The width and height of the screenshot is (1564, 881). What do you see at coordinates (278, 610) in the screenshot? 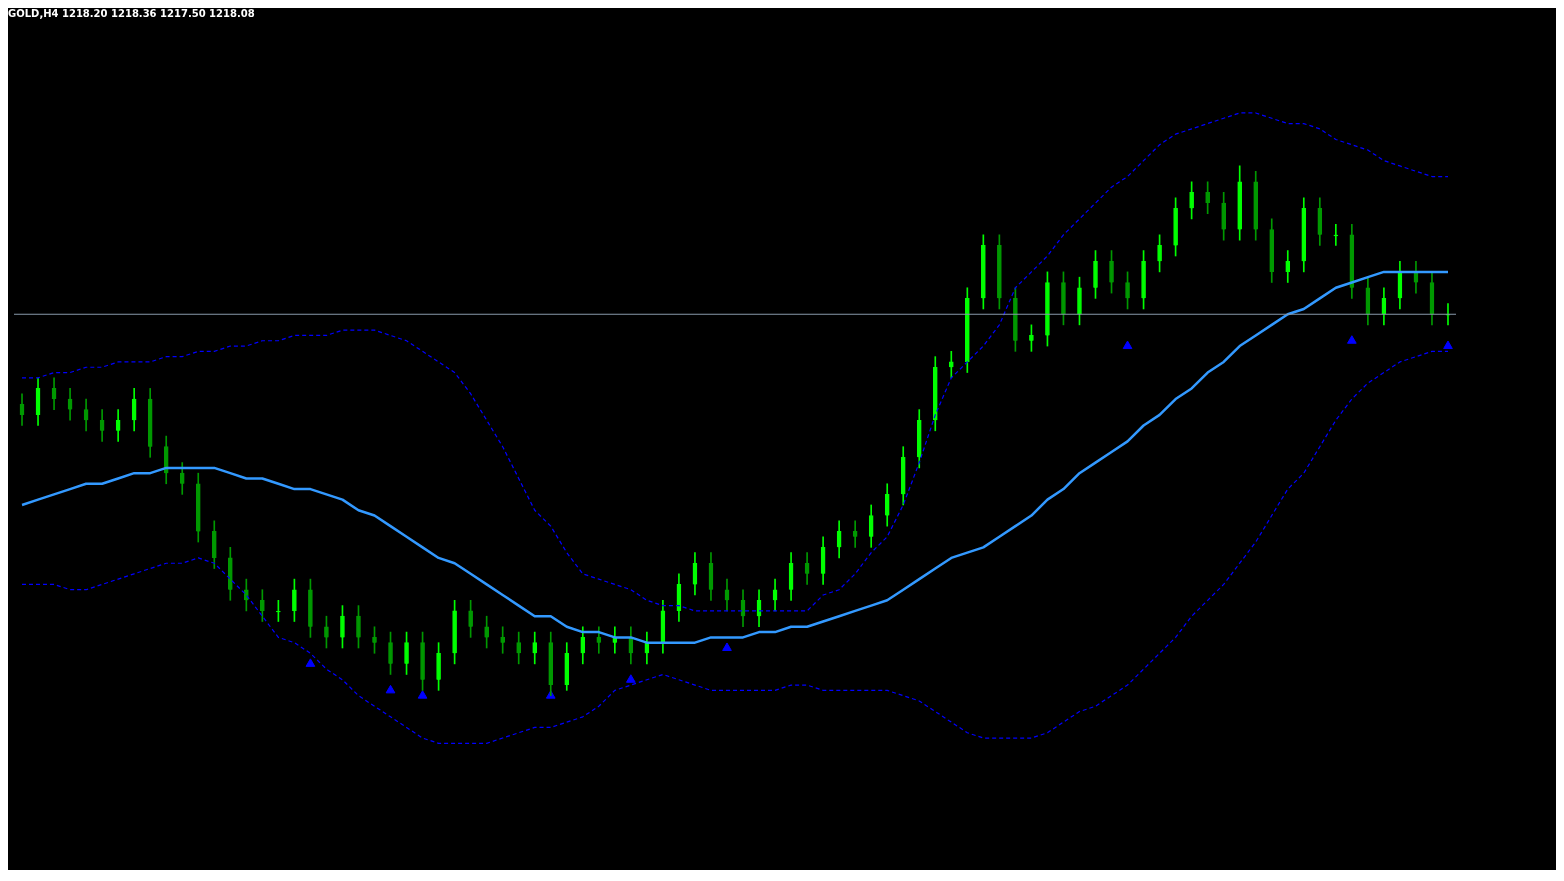
I see `candlestick` at bounding box center [278, 610].